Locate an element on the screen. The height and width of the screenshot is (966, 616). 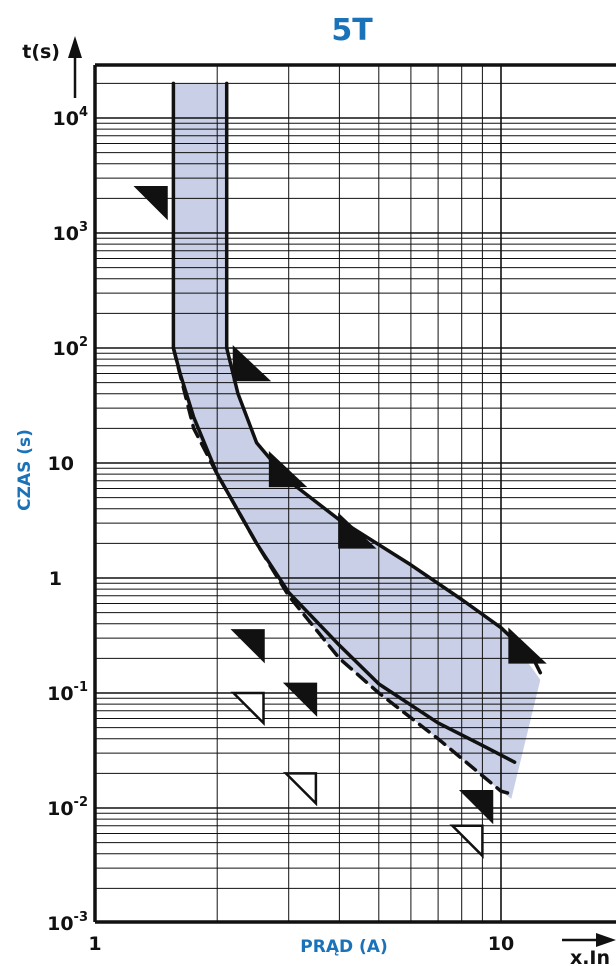
y-axis-side-label: CZAS (s) is located at coordinates (25, 470).